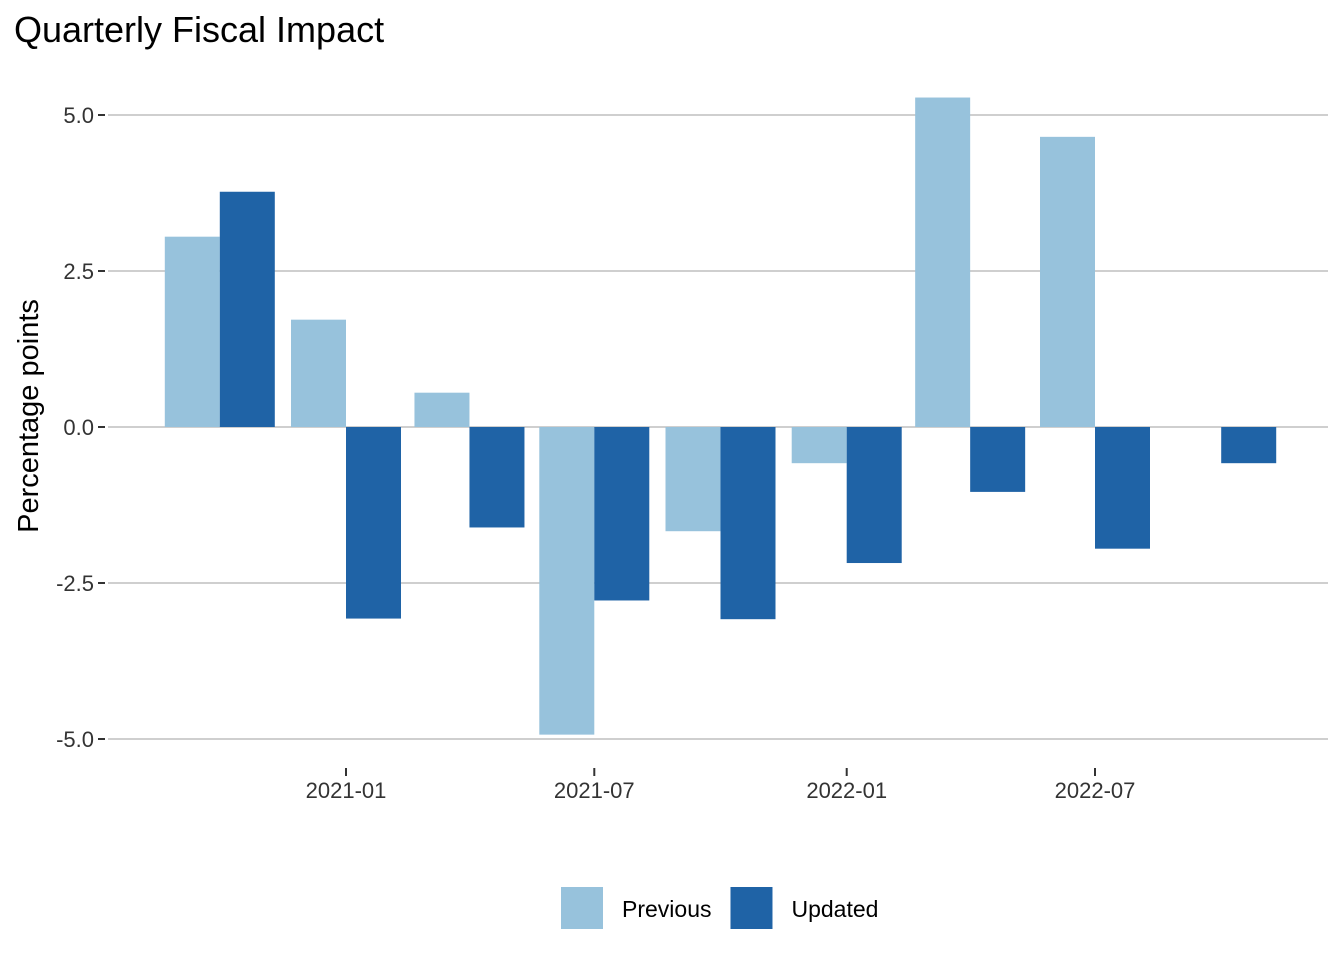 This screenshot has height=960, width=1344. What do you see at coordinates (75, 583) in the screenshot?
I see `y-tick-label: -2.5` at bounding box center [75, 583].